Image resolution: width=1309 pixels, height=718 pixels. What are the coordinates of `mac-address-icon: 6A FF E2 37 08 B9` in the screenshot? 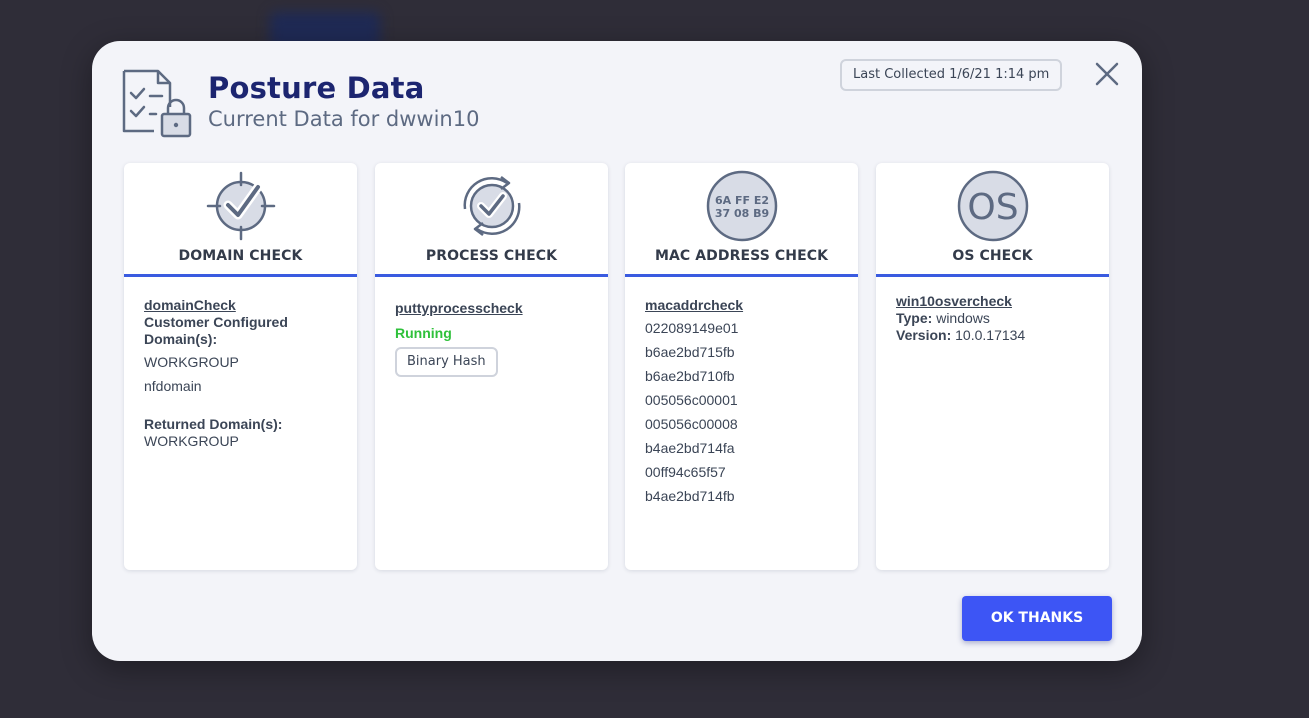 It's located at (741, 206).